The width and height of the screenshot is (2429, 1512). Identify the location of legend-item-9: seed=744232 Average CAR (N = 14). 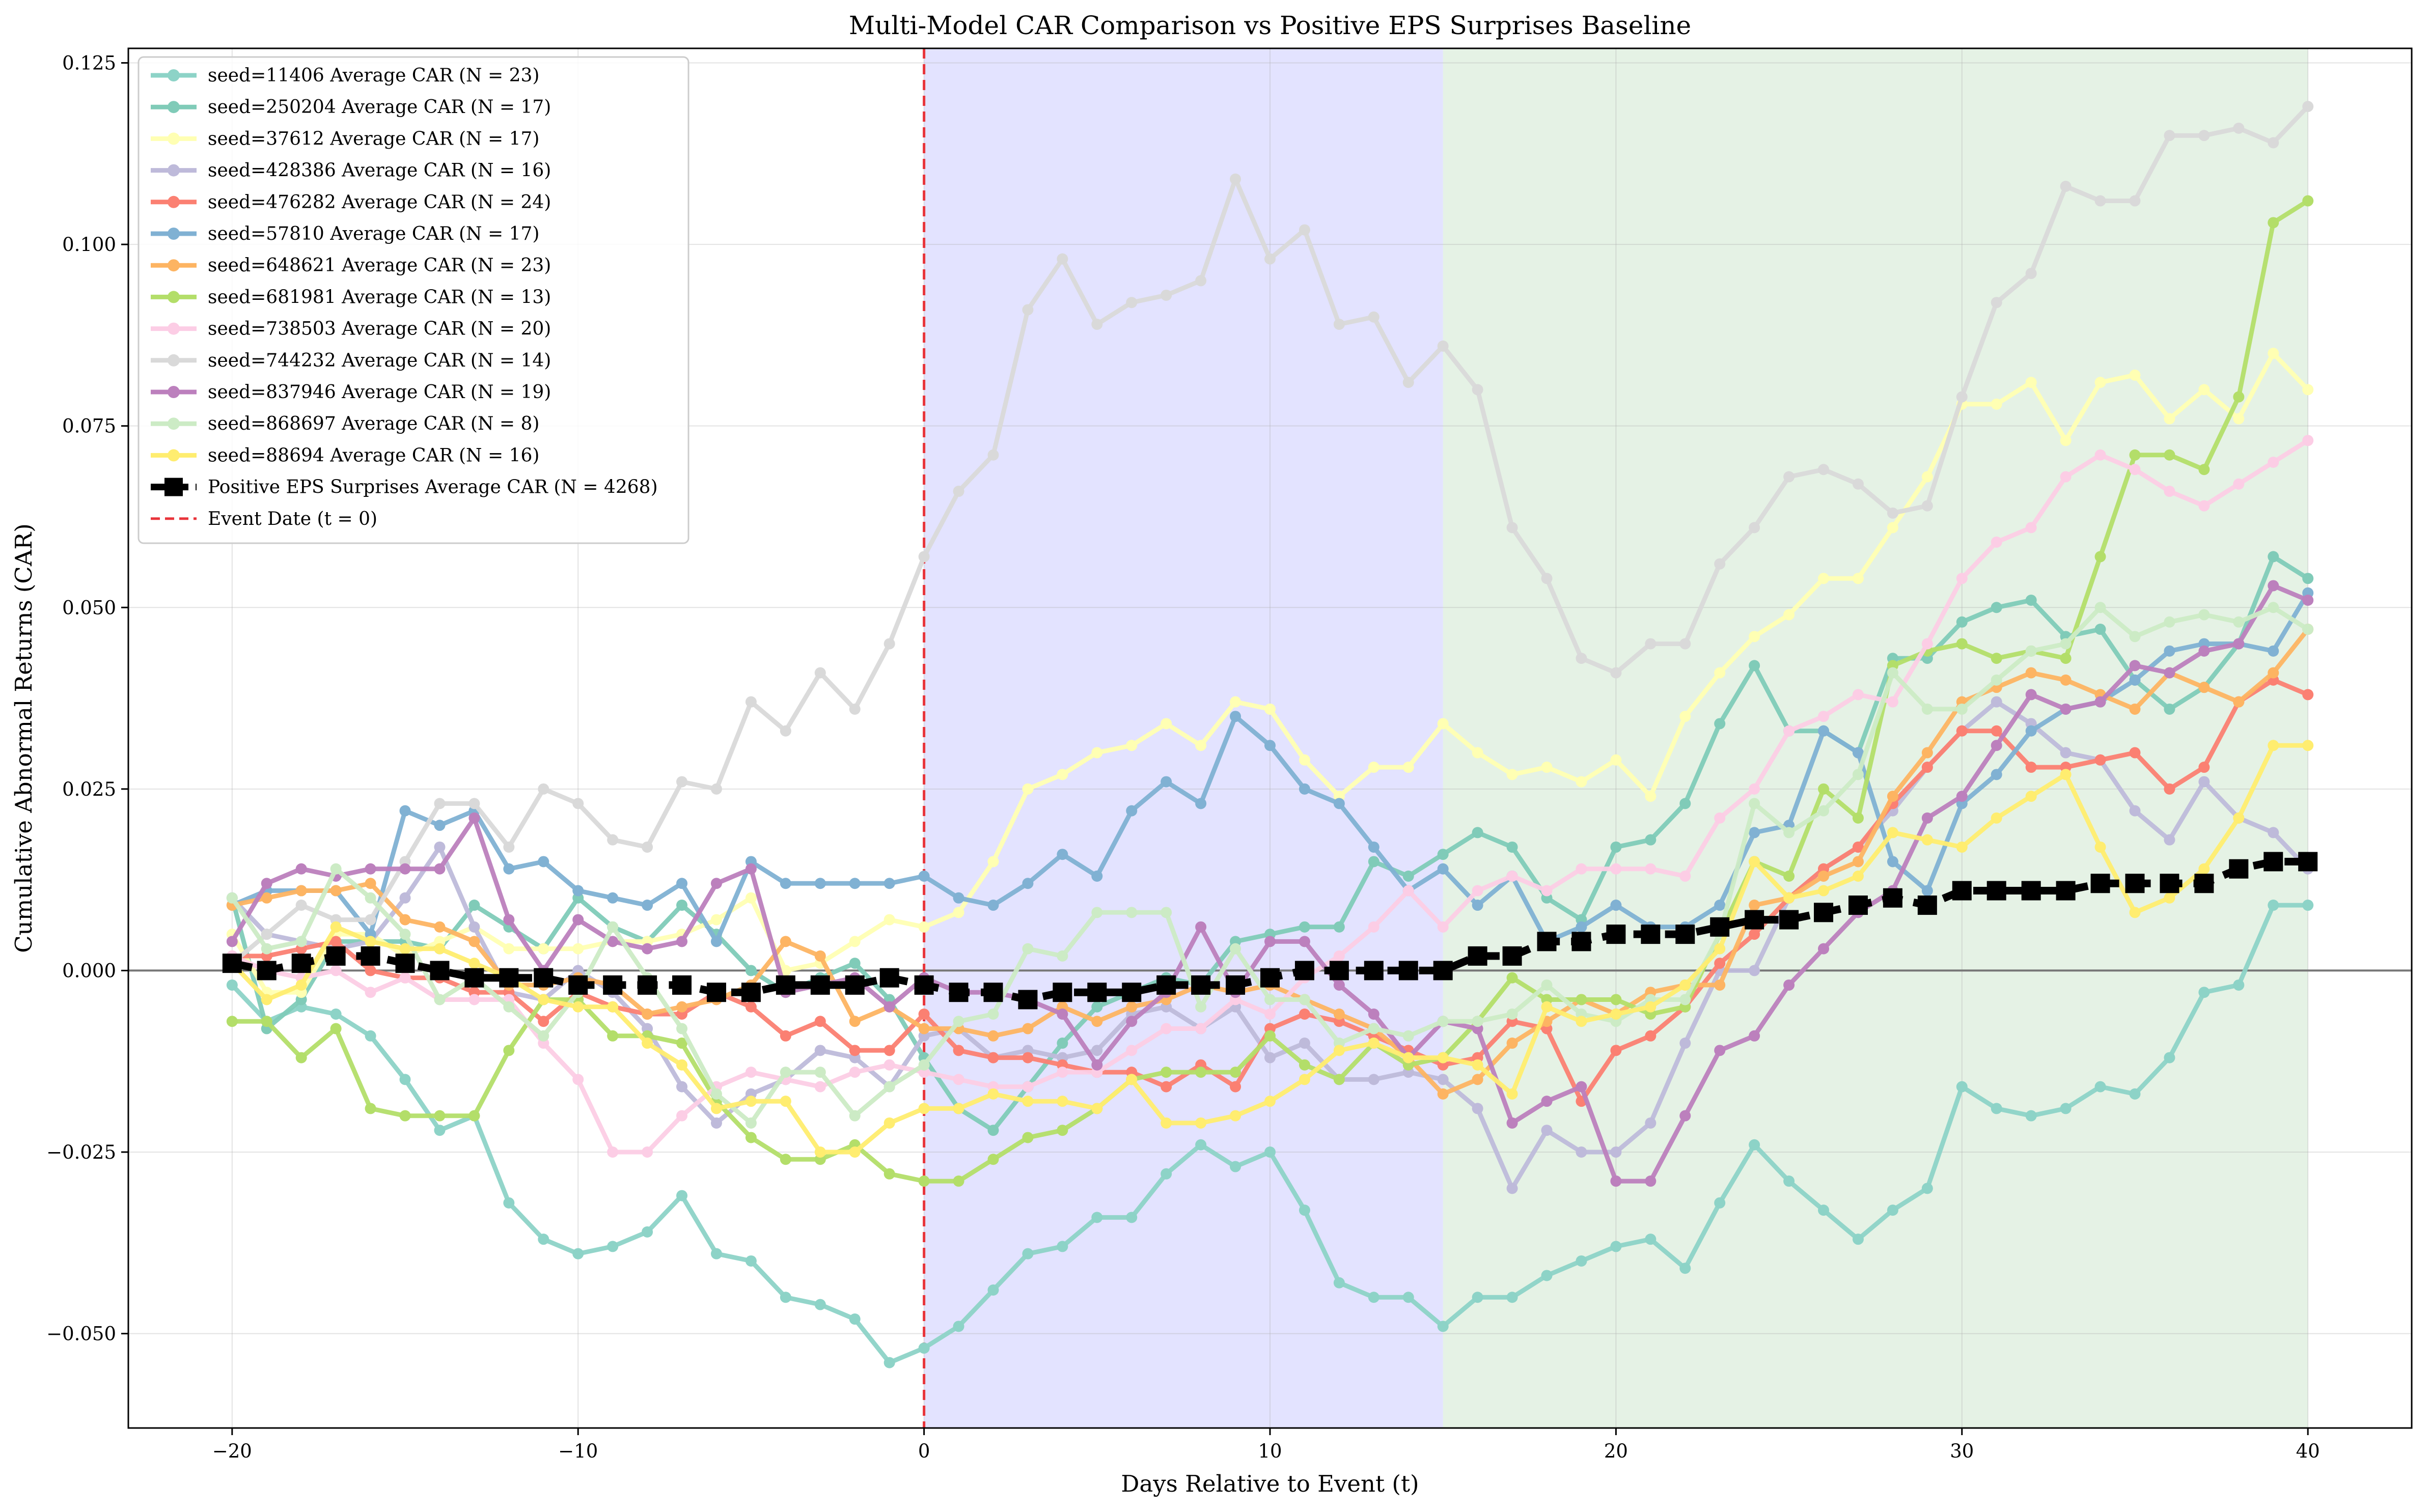
(351, 360).